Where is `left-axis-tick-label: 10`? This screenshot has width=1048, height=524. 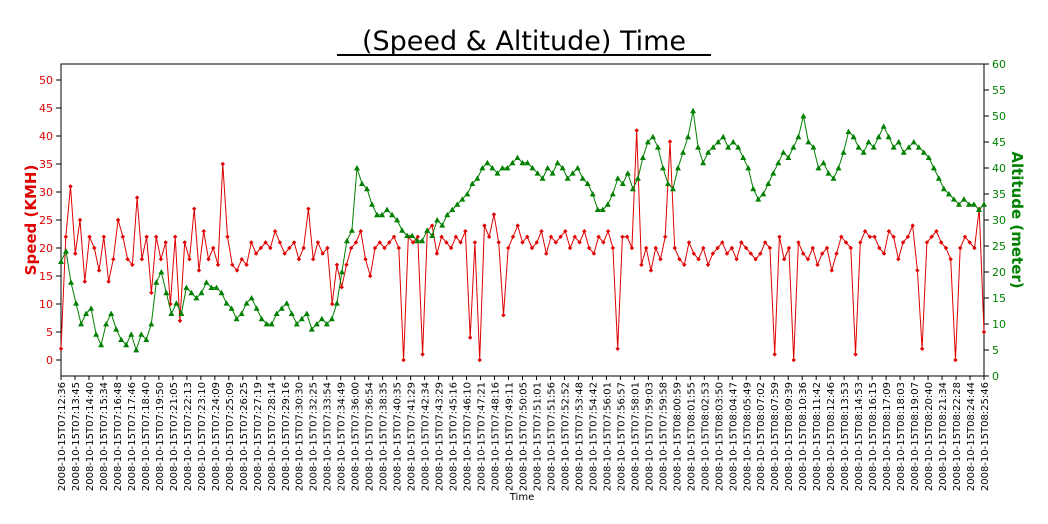 left-axis-tick-label: 10 is located at coordinates (46, 304).